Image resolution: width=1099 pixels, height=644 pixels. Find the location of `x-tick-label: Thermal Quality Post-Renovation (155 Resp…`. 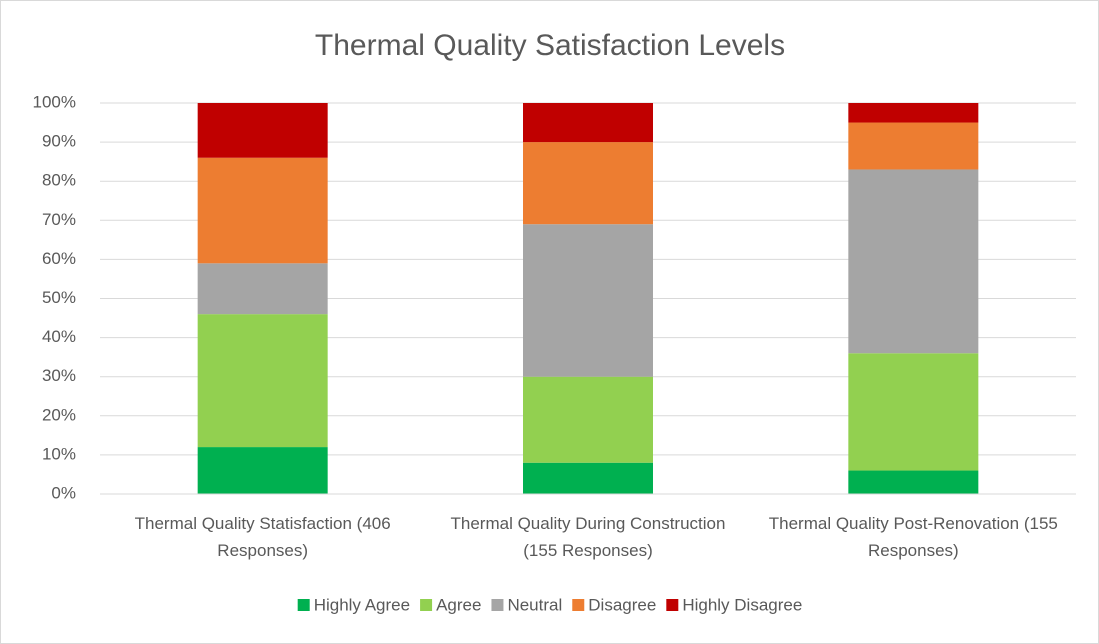

x-tick-label: Thermal Quality Post-Renovation (155 Resp… is located at coordinates (913, 537).